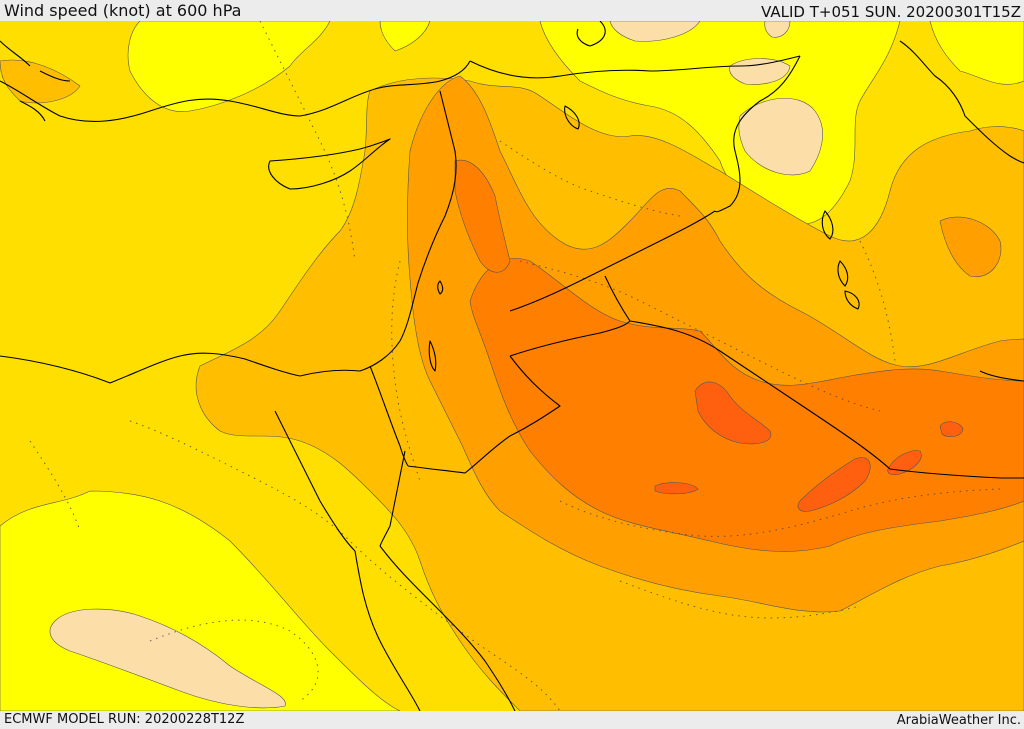 Image resolution: width=1024 pixels, height=729 pixels. Describe the element at coordinates (848, 285) in the screenshot. I see `iraq-lakes` at that location.